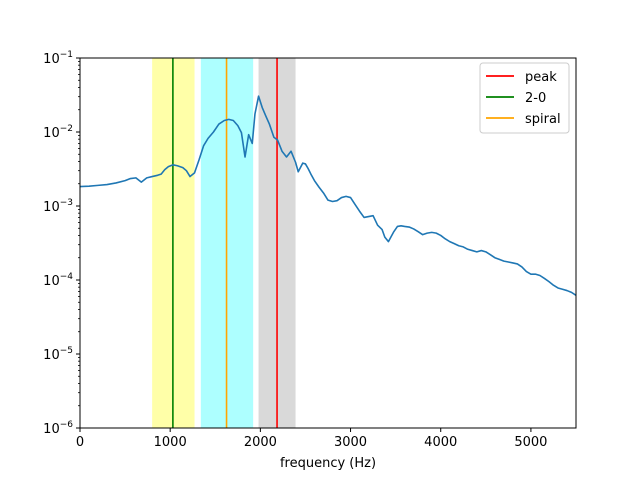 The height and width of the screenshot is (480, 640). What do you see at coordinates (543, 119) in the screenshot?
I see `legend-label-spiral: spiral` at bounding box center [543, 119].